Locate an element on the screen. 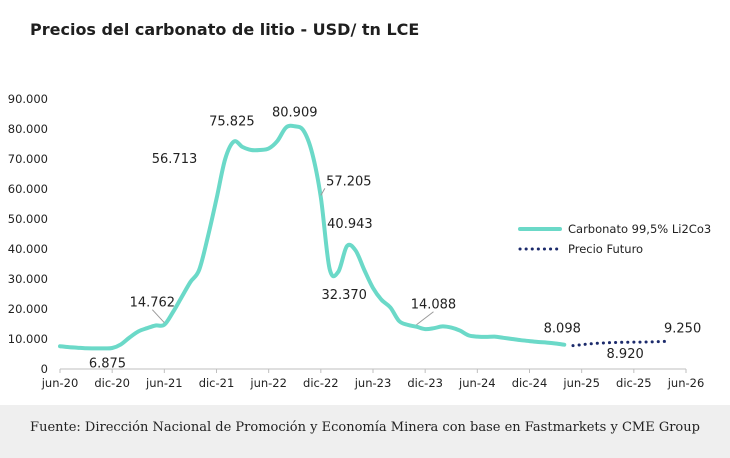  x-tick-label: jun-26 is located at coordinates (686, 383).